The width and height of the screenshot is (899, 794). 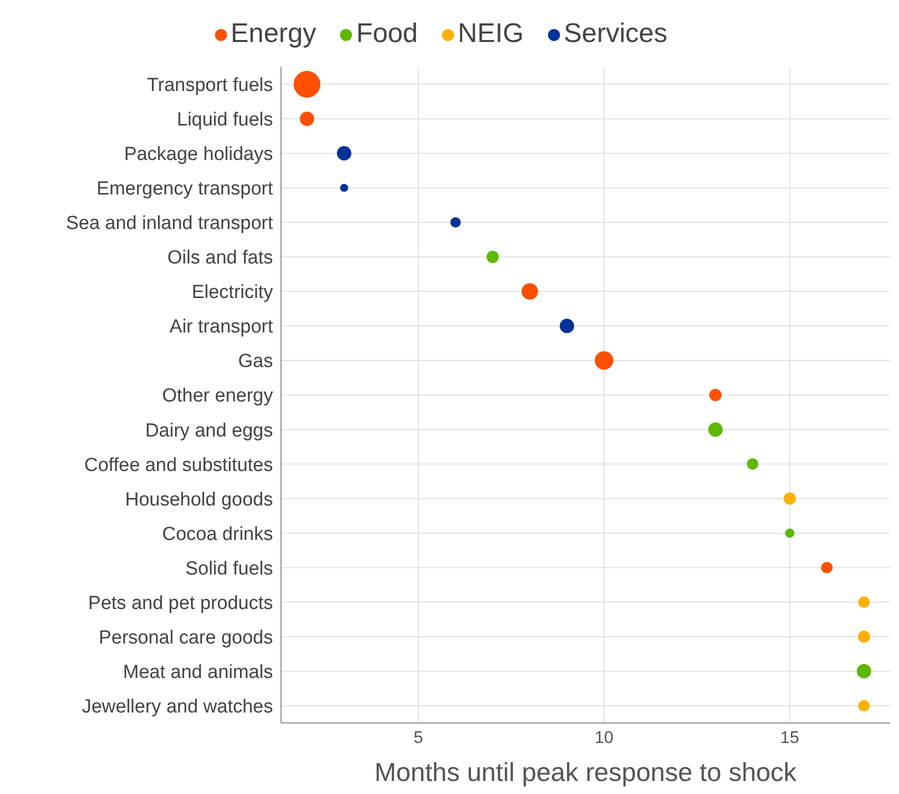 I want to click on y-tick-label: Personal care goods, so click(x=185, y=637).